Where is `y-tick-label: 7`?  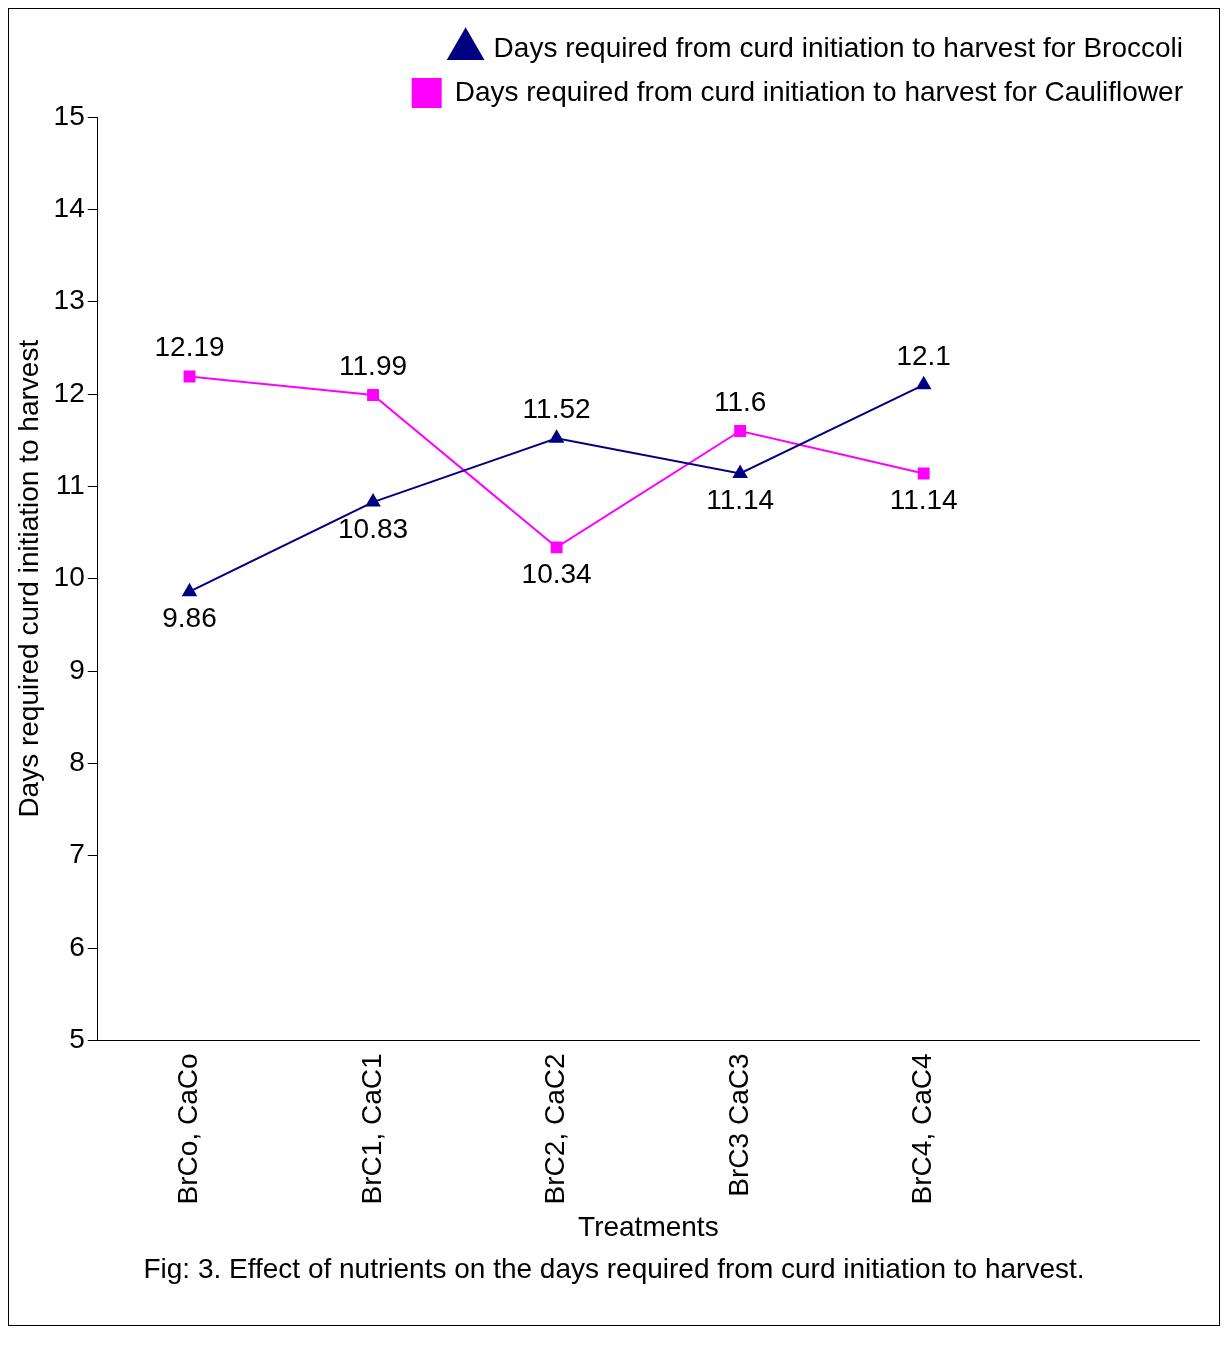 y-tick-label: 7 is located at coordinates (77, 854).